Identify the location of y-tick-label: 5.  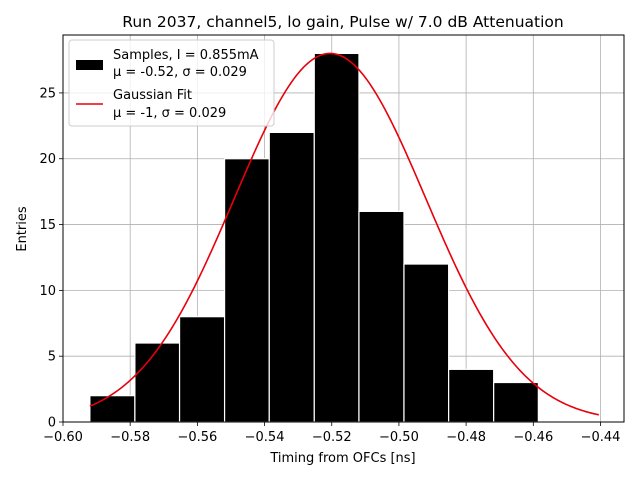
(52, 357).